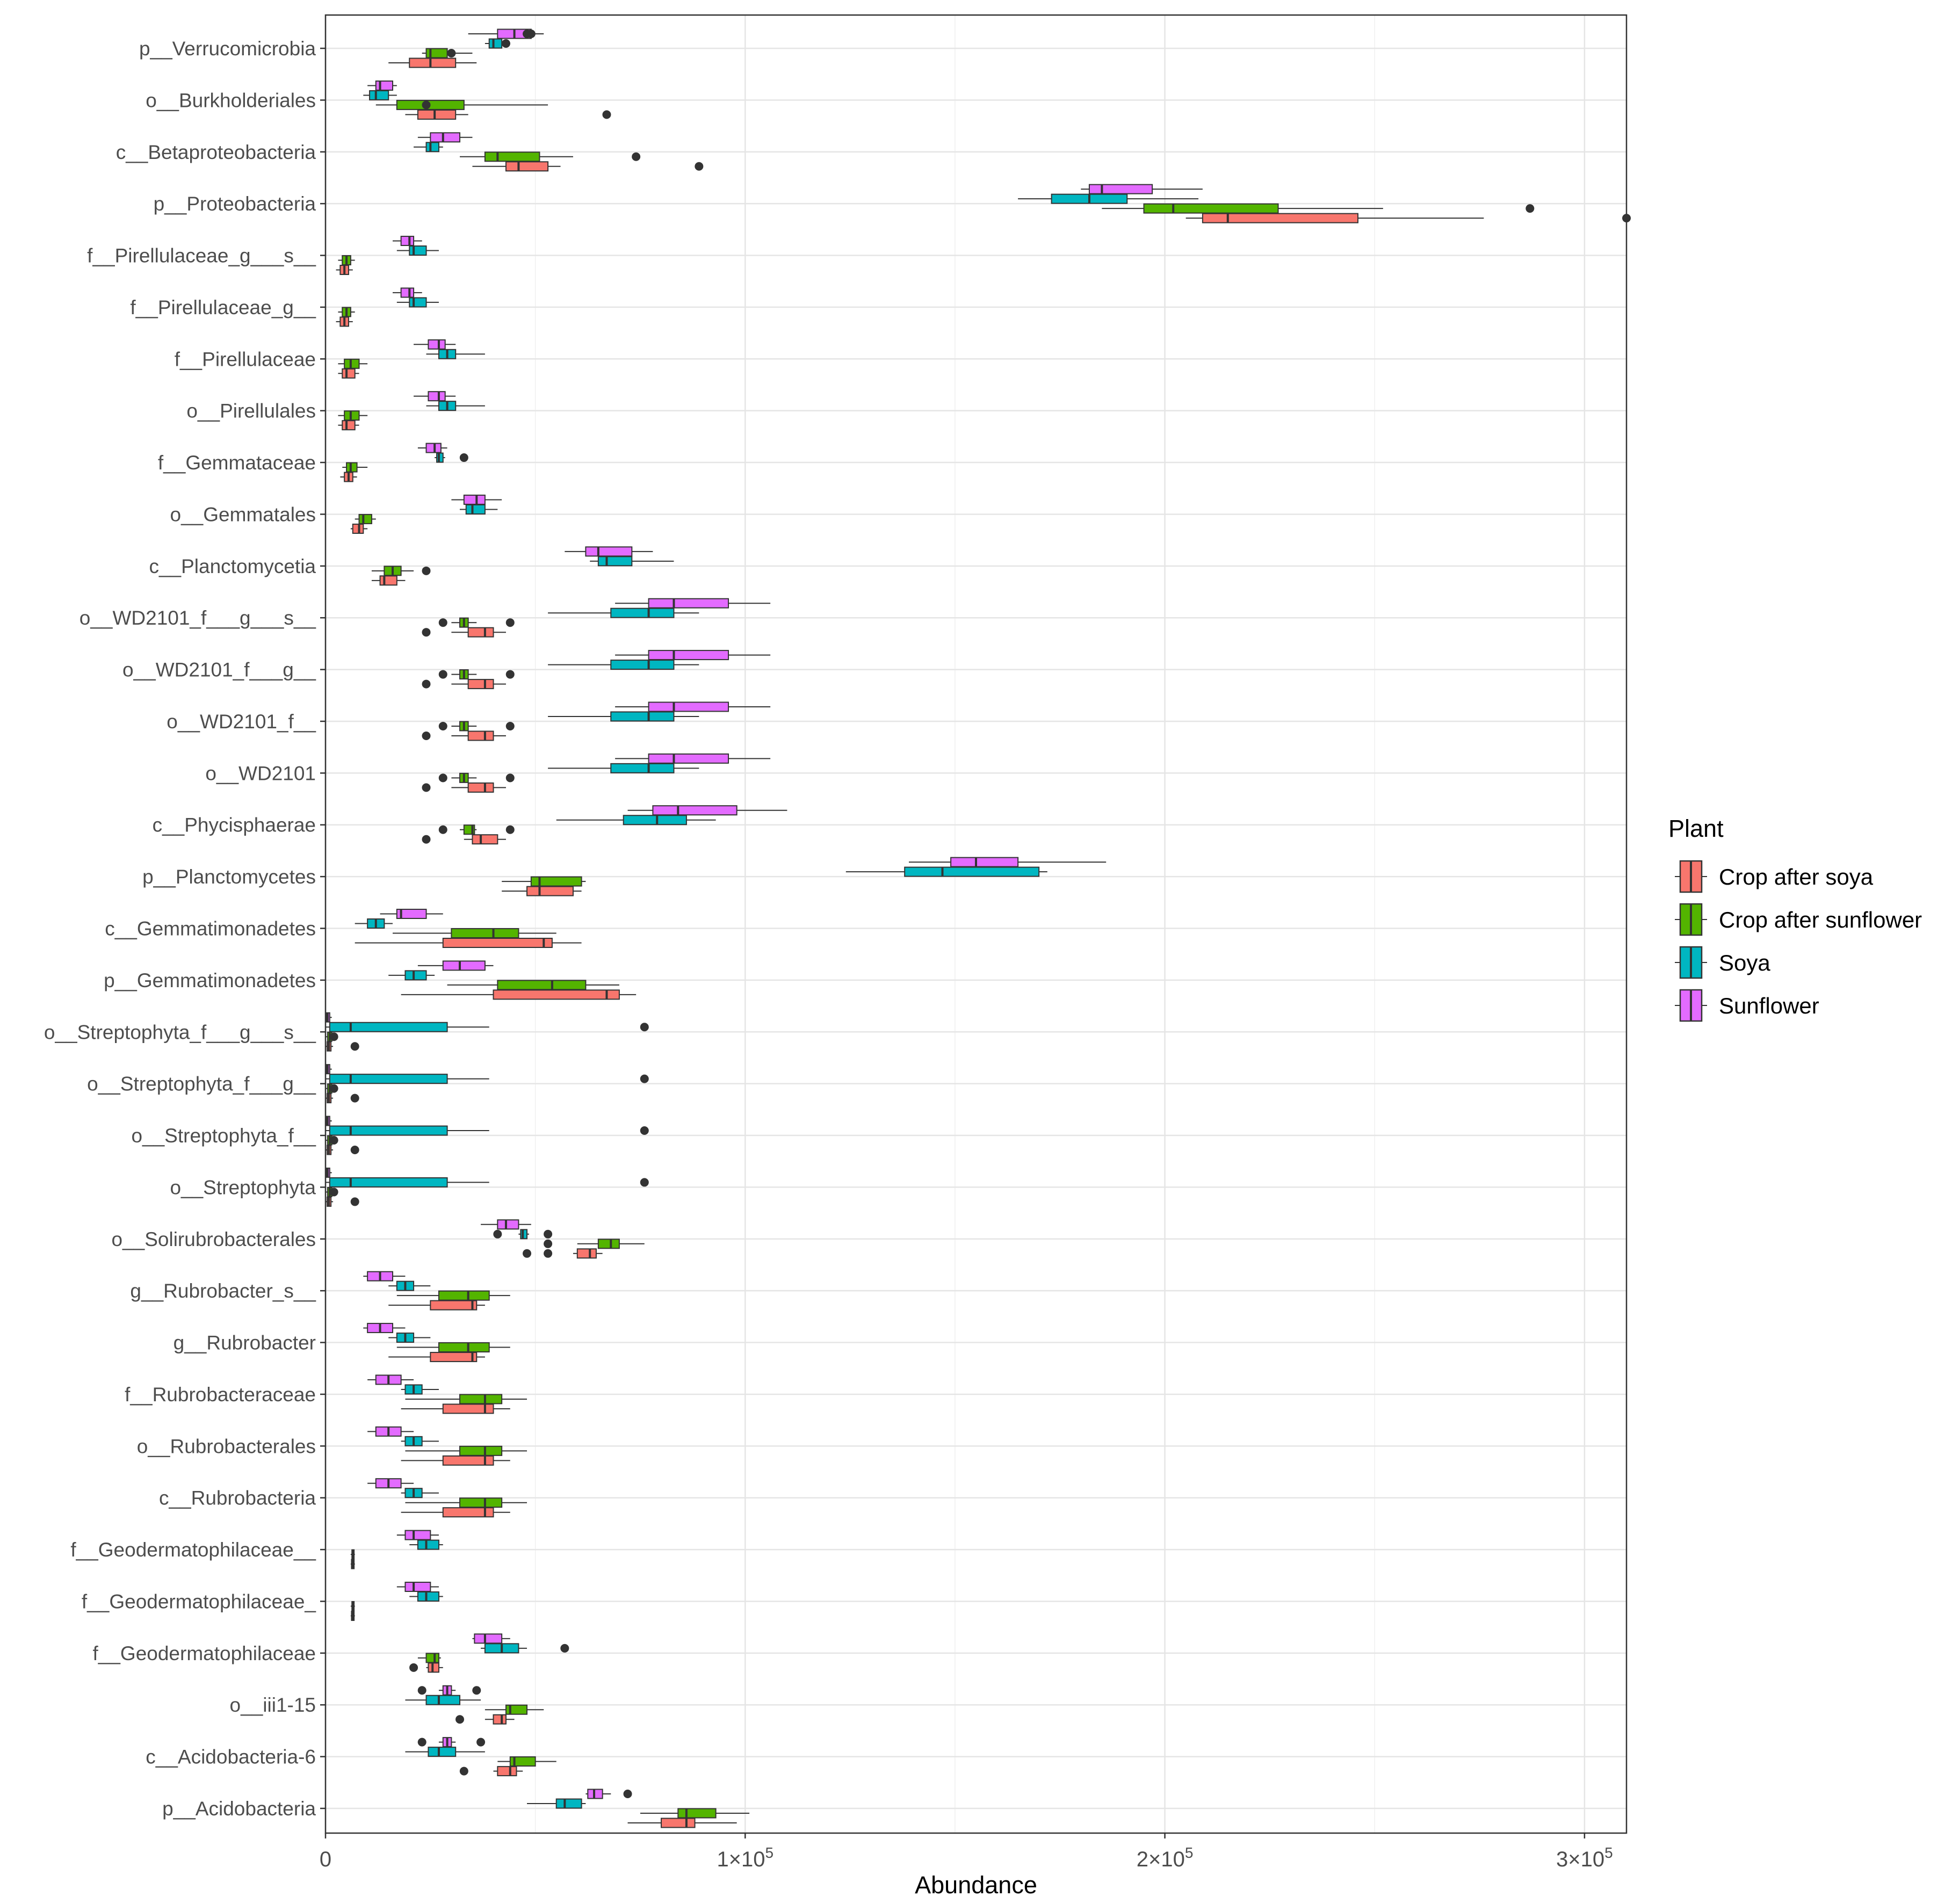 The width and height of the screenshot is (1952, 1904). I want to click on x-tick-label: 3×10⁵, so click(1585, 1857).